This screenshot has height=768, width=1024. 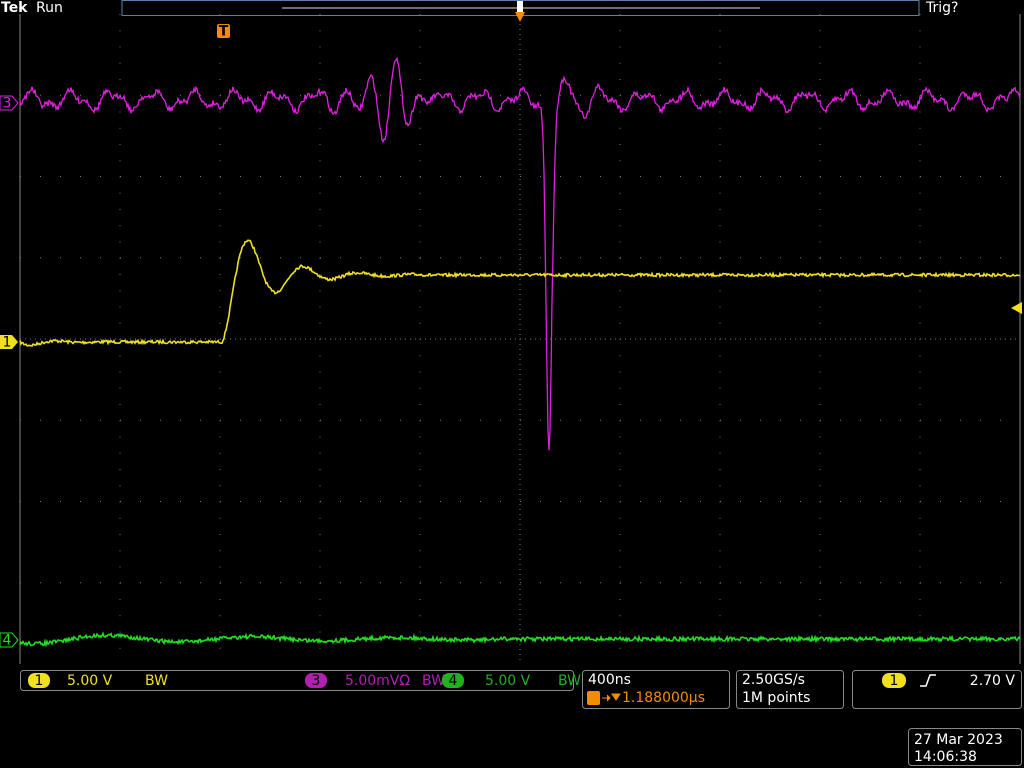 What do you see at coordinates (508, 681) in the screenshot?
I see `channel-4-scale: 5.00 V` at bounding box center [508, 681].